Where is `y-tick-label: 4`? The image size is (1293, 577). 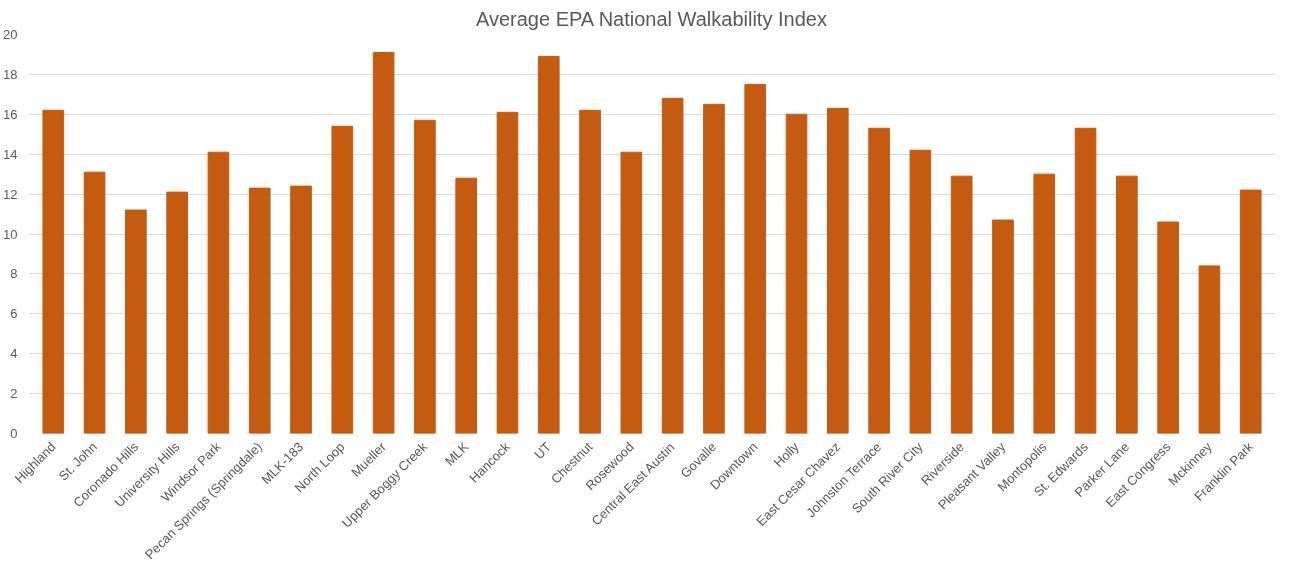
y-tick-label: 4 is located at coordinates (14, 354).